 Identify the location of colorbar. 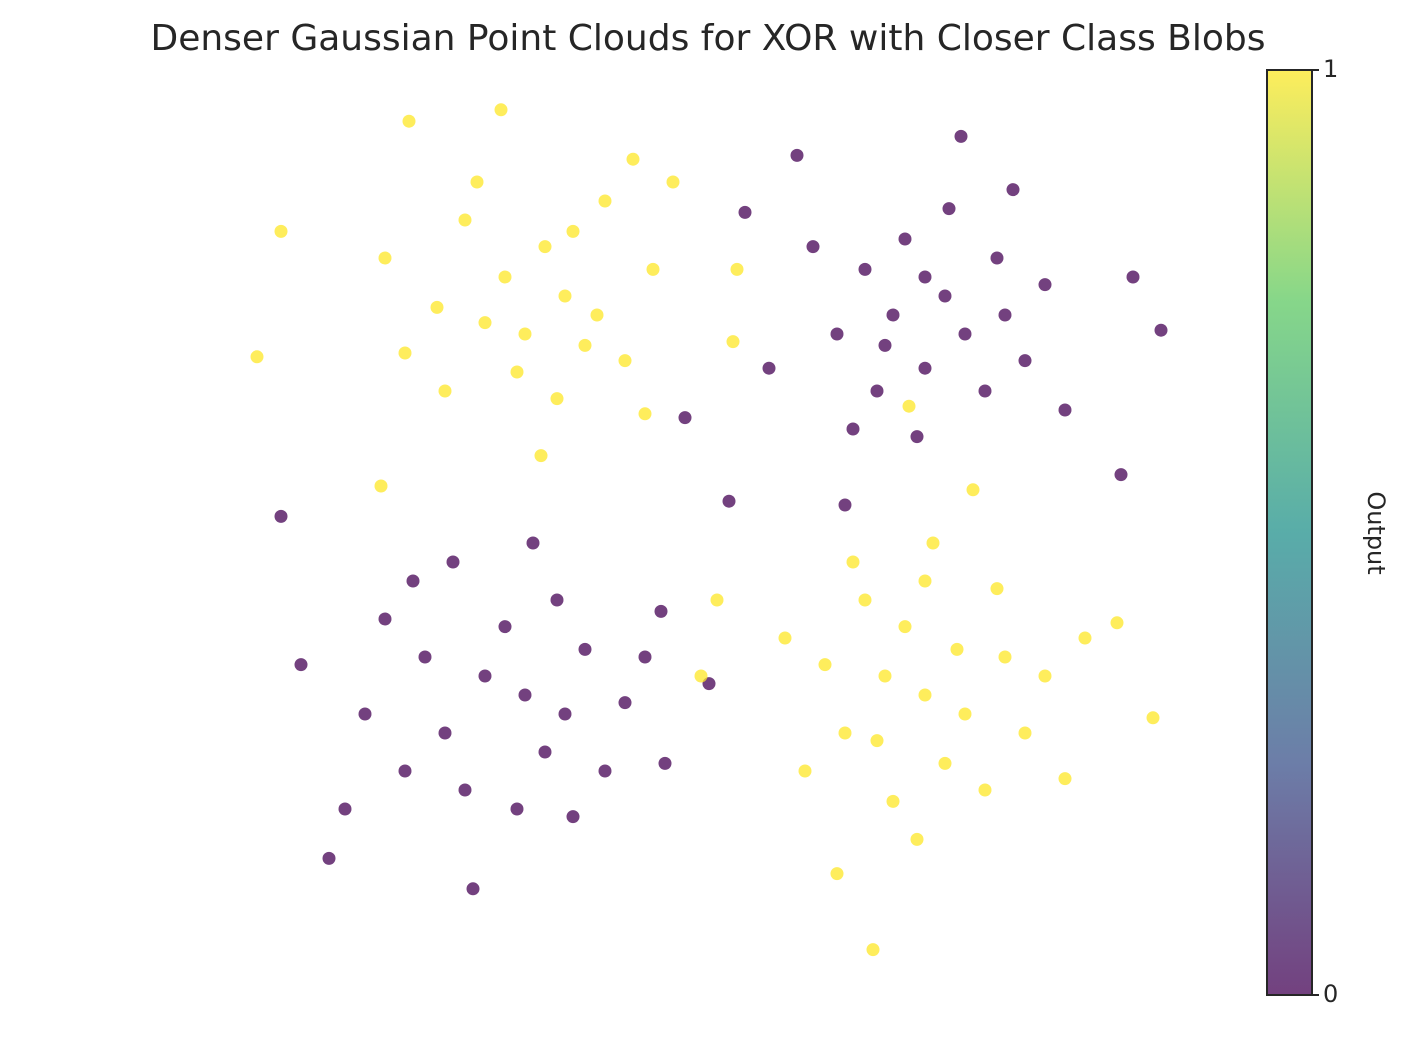
(1289, 532).